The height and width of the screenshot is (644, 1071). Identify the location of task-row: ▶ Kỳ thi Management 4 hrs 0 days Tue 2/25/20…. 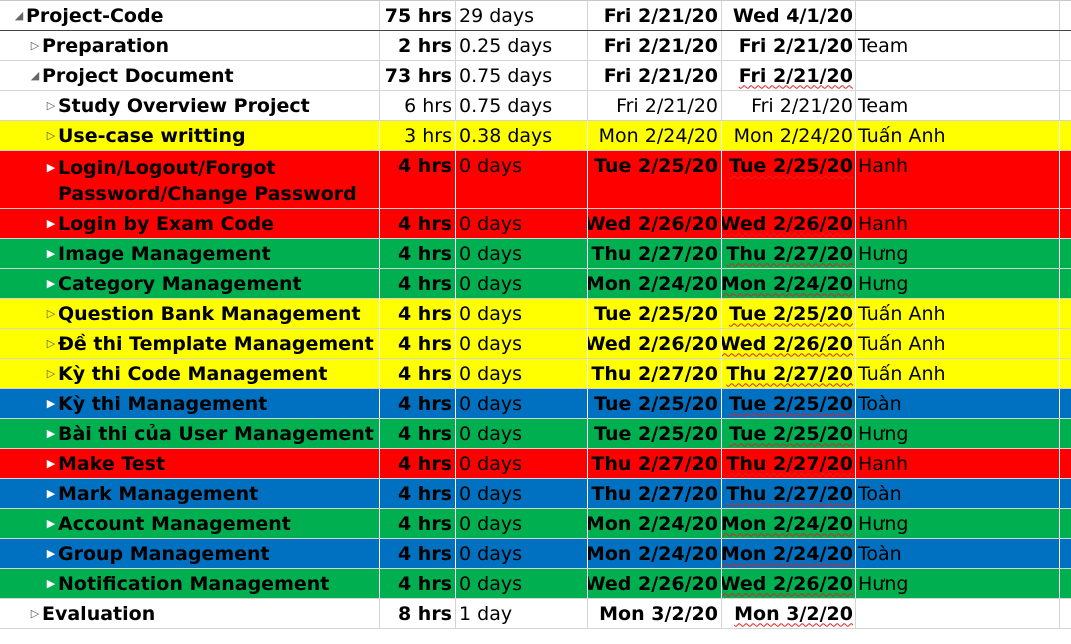
(535, 404).